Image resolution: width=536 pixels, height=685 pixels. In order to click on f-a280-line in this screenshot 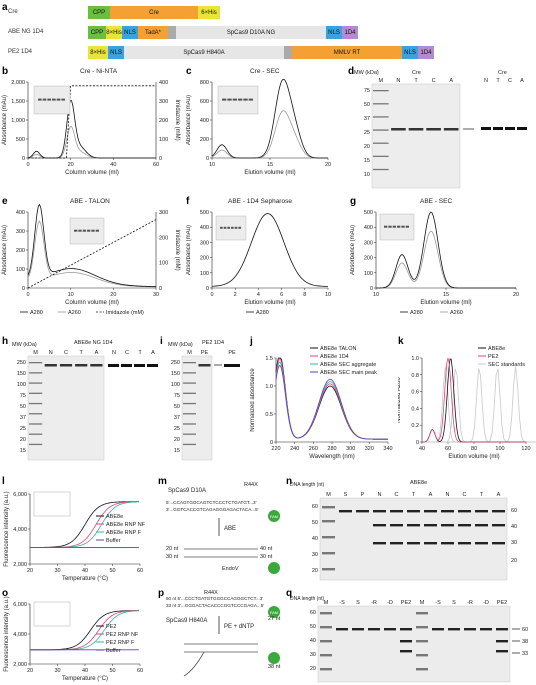, I will do `click(270, 250)`.